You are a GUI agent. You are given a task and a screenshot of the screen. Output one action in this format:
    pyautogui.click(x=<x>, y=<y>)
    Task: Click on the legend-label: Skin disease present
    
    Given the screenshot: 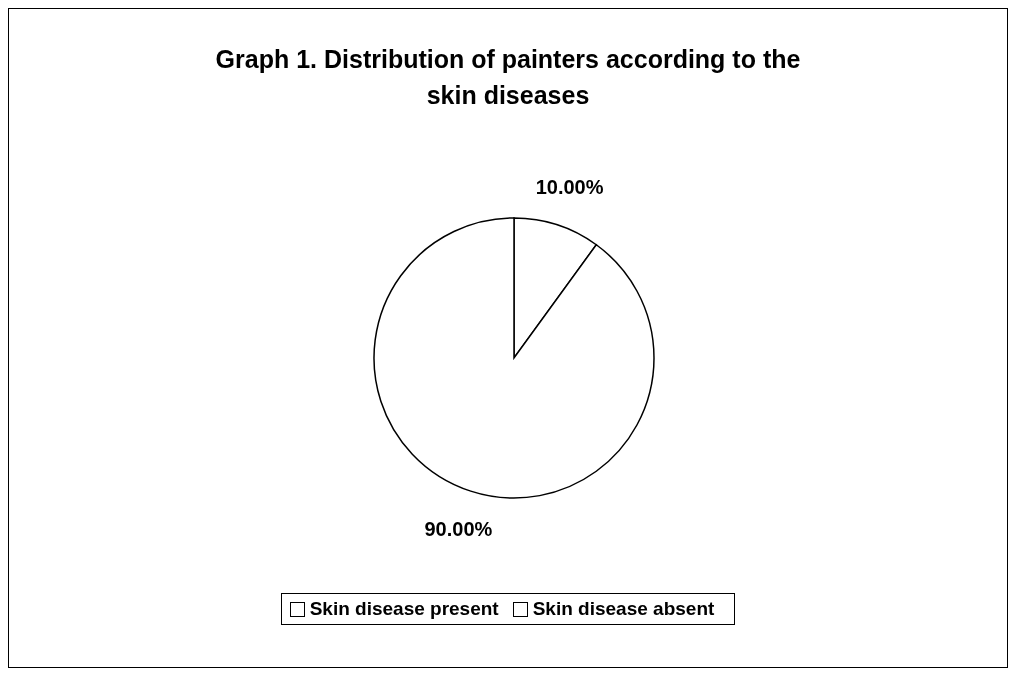 What is the action you would take?
    pyautogui.click(x=404, y=609)
    